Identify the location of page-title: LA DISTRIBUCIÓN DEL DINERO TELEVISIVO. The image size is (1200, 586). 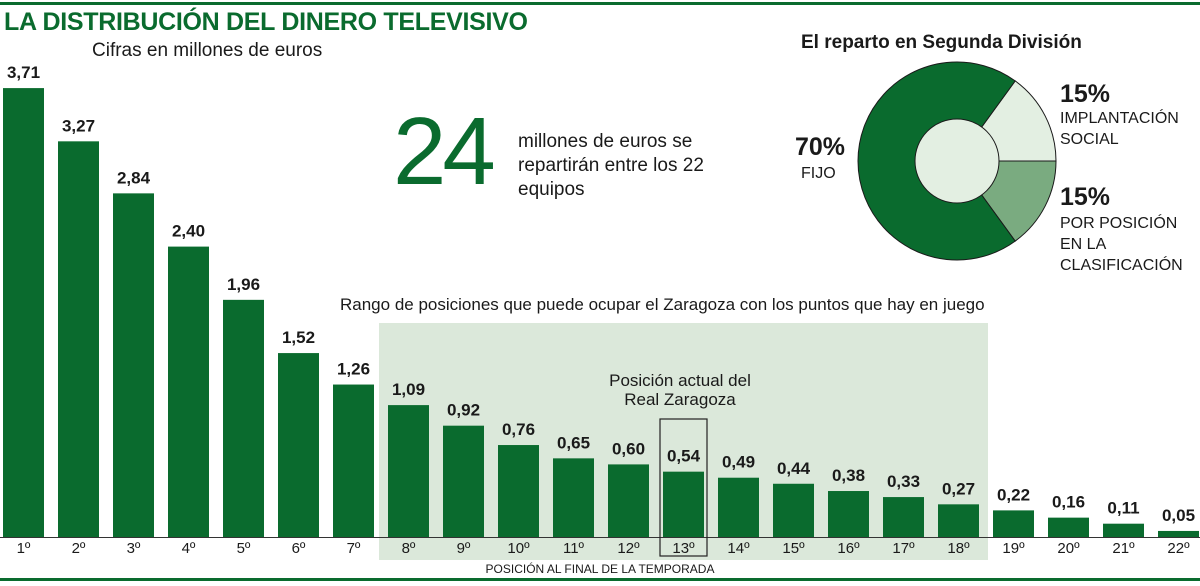
(266, 22).